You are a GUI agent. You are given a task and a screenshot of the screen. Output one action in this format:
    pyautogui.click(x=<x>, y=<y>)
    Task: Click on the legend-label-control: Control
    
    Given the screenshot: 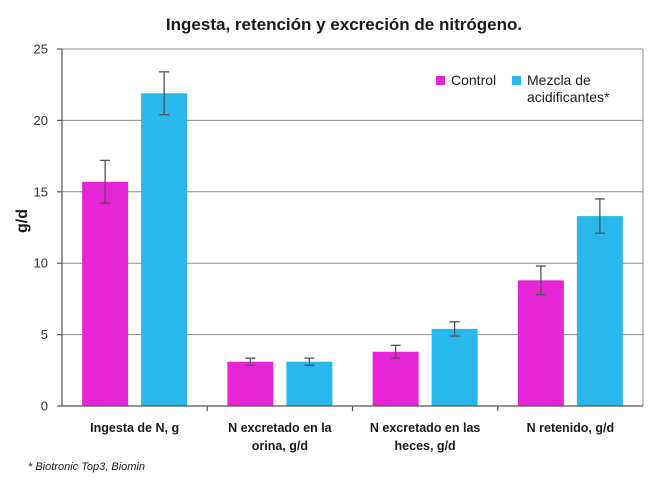 What is the action you would take?
    pyautogui.click(x=473, y=80)
    